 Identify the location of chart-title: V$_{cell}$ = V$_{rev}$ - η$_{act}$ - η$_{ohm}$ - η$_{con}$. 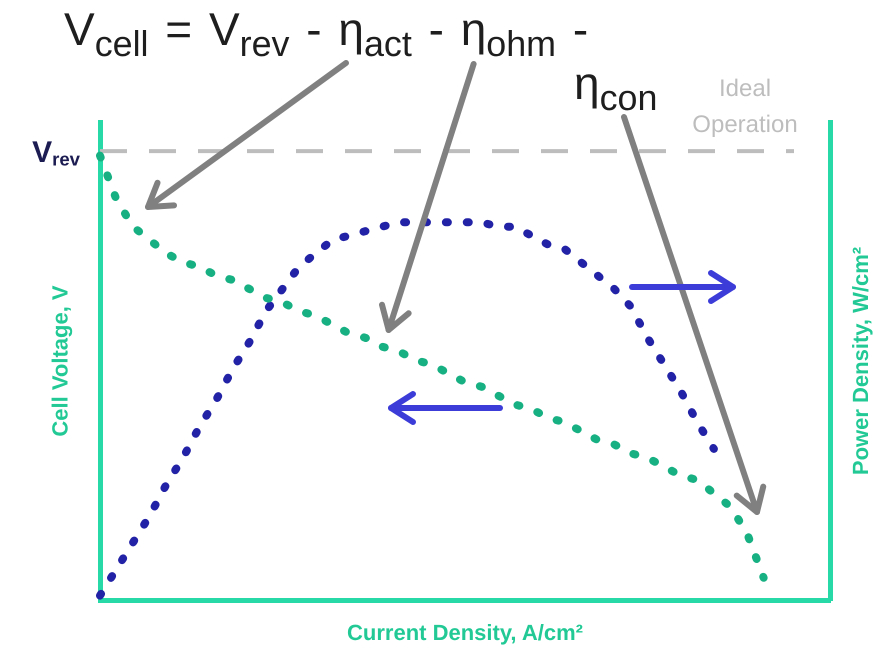
(361, 60).